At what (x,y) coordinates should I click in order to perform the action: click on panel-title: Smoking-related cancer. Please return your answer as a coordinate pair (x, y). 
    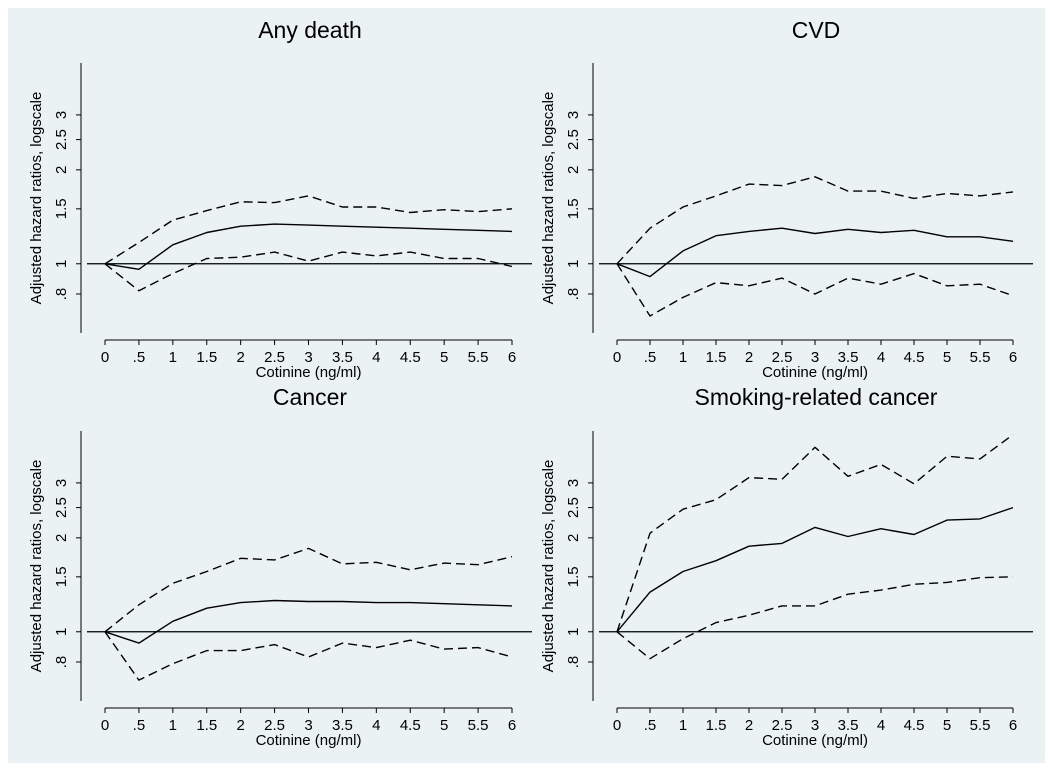
    Looking at the image, I should click on (816, 397).